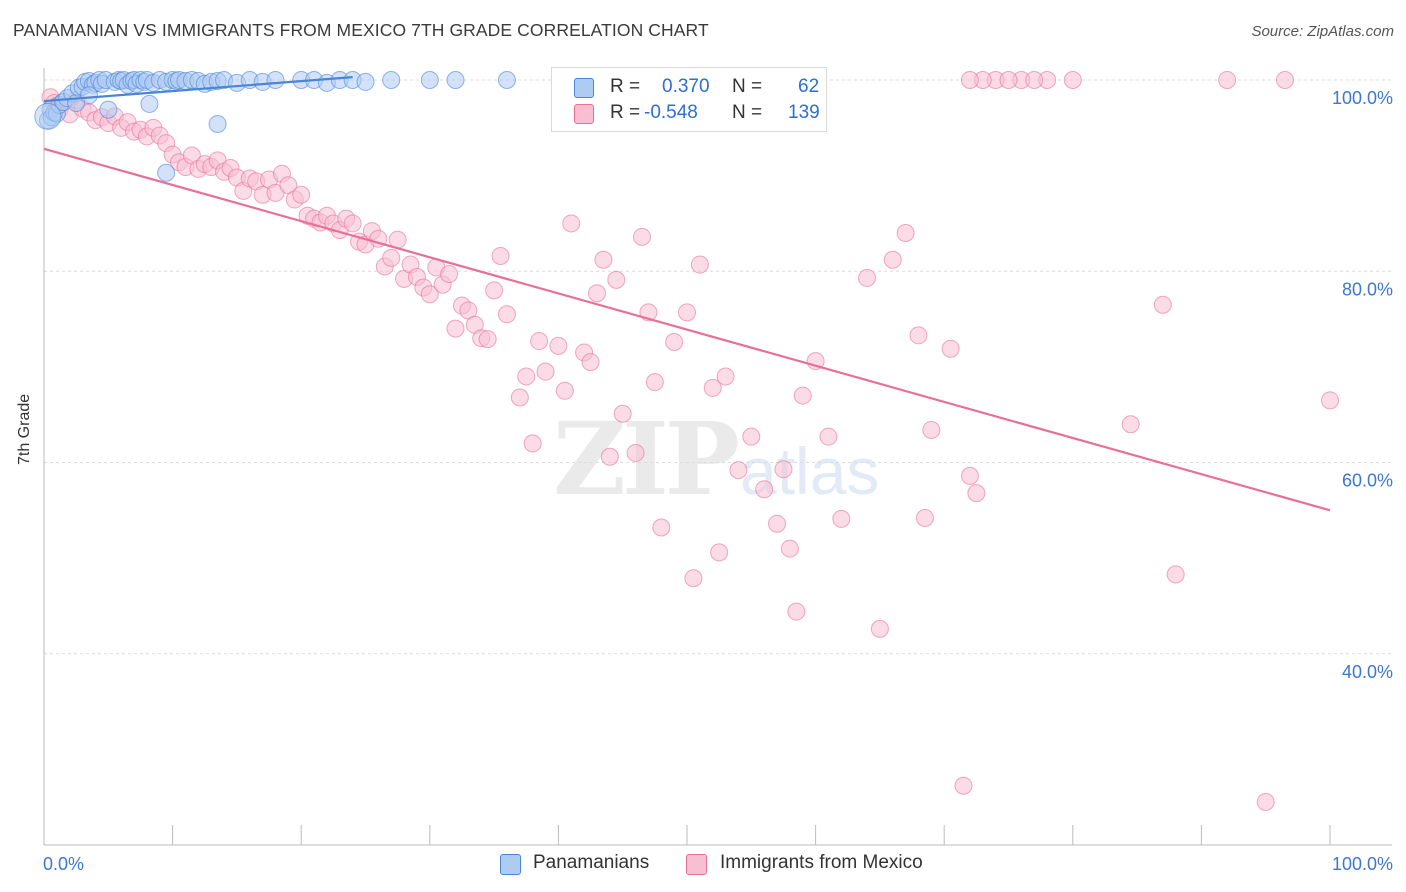 This screenshot has height=892, width=1406. What do you see at coordinates (804, 112) in the screenshot?
I see `legend-n-value: 139` at bounding box center [804, 112].